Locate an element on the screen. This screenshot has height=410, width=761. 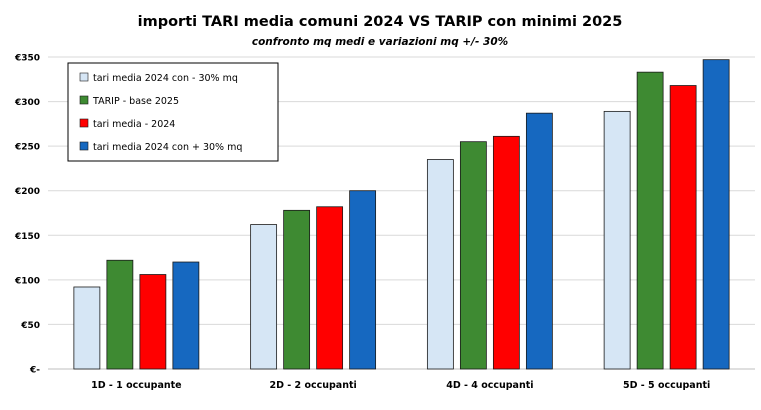
y-tick-label: €300 is located at coordinates (27, 103).